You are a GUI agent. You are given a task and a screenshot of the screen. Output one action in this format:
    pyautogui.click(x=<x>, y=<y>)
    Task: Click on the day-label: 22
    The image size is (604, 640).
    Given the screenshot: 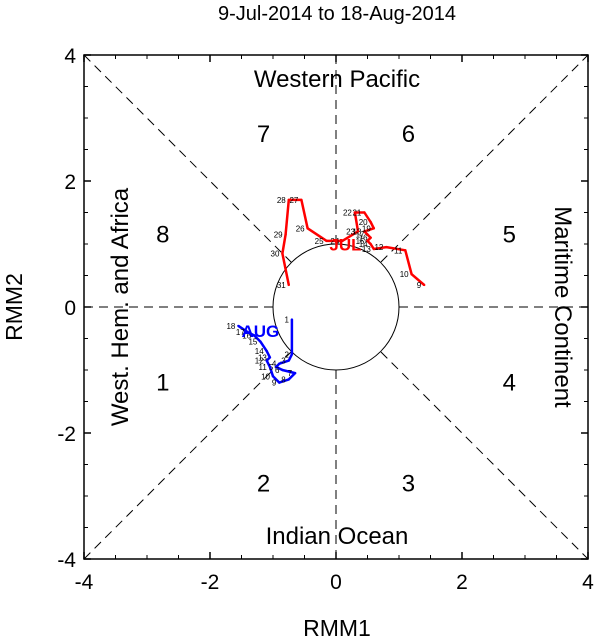 What is the action you would take?
    pyautogui.click(x=347, y=213)
    